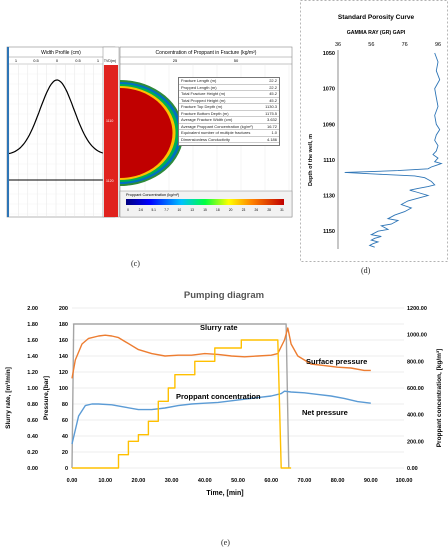  I want to click on table-row: Fracture Bottom Depth (m) 1175.5, so click(229, 113).